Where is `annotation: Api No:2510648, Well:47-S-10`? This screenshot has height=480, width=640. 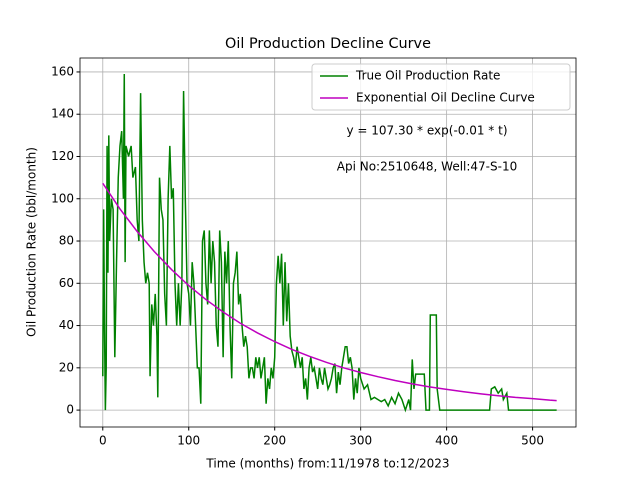
annotation: Api No:2510648, Well:47-S-10 is located at coordinates (427, 167).